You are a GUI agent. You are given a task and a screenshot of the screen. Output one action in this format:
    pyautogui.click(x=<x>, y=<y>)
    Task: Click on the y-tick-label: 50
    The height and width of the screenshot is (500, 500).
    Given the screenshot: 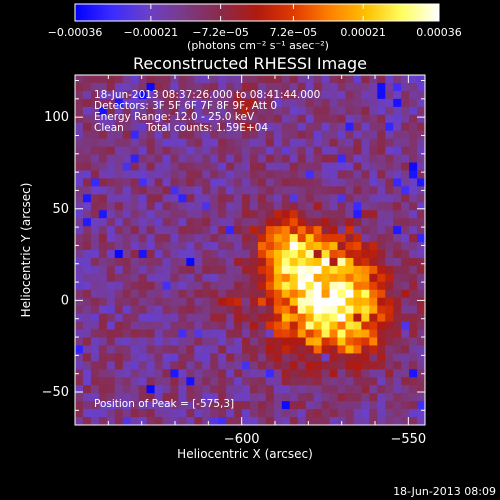 What is the action you would take?
    pyautogui.click(x=60, y=209)
    